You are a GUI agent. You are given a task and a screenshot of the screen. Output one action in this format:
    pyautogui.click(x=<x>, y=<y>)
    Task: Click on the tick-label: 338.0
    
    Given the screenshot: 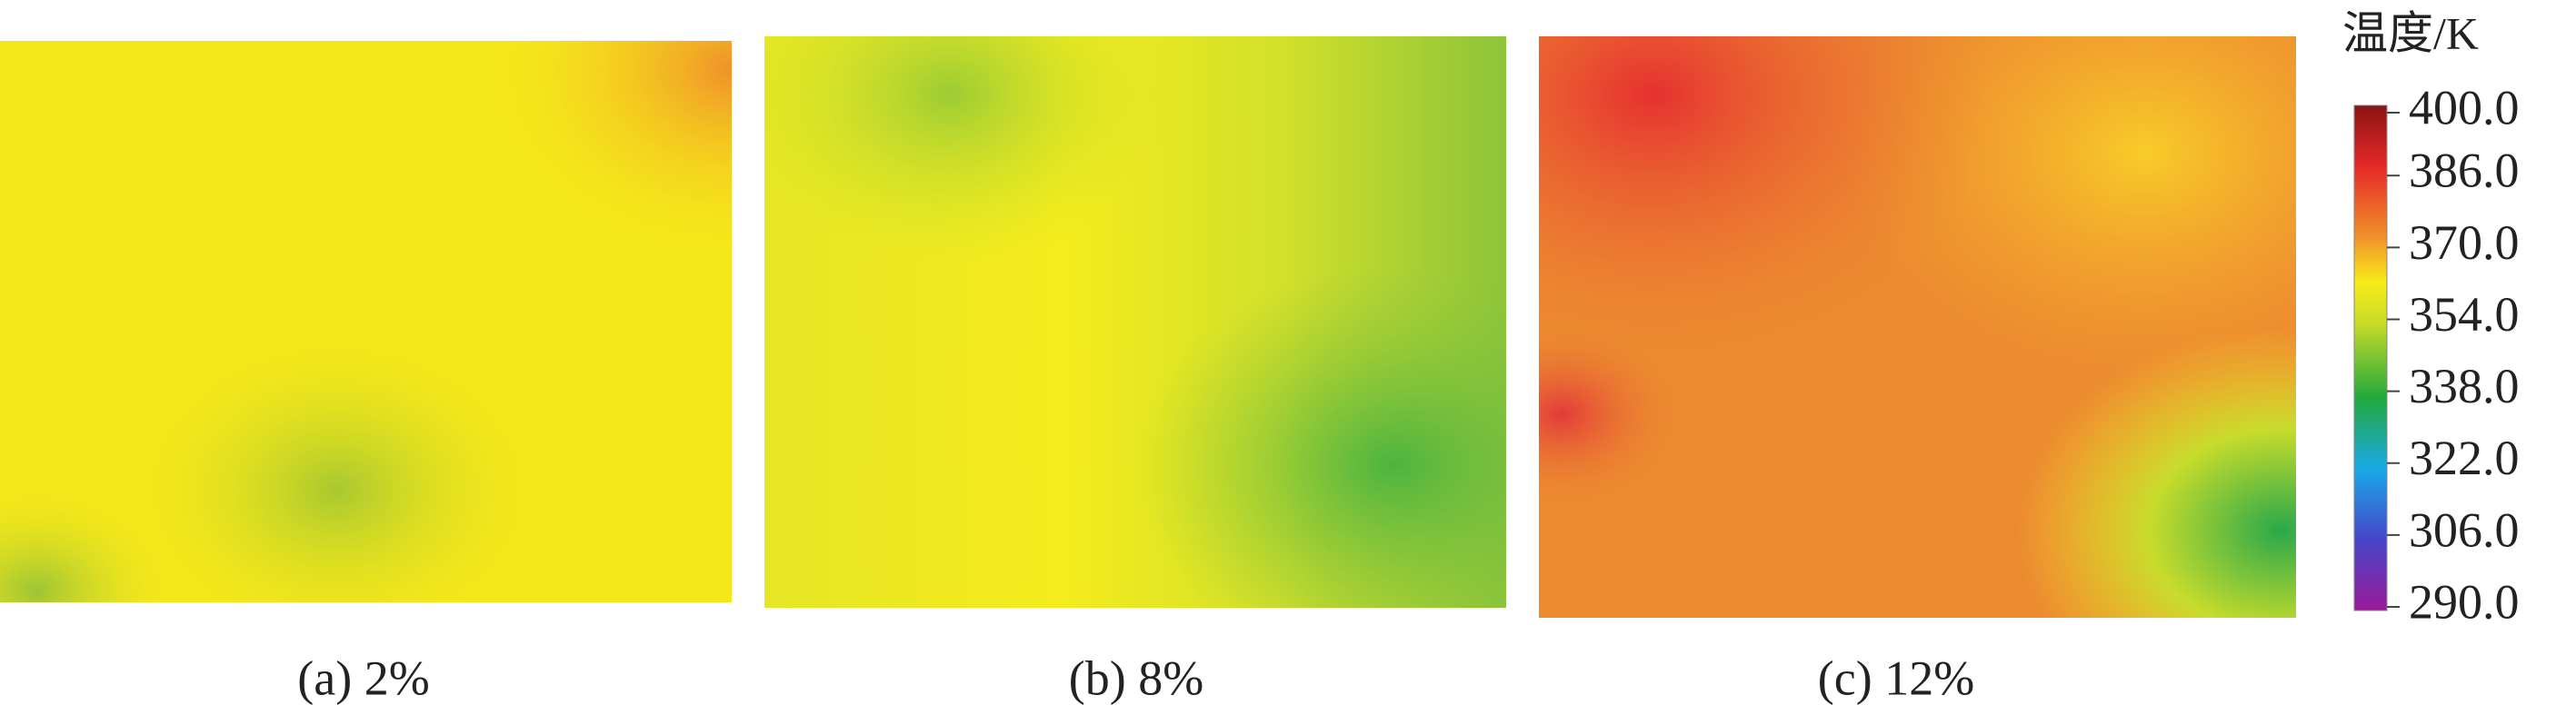 What is the action you would take?
    pyautogui.click(x=2464, y=386)
    